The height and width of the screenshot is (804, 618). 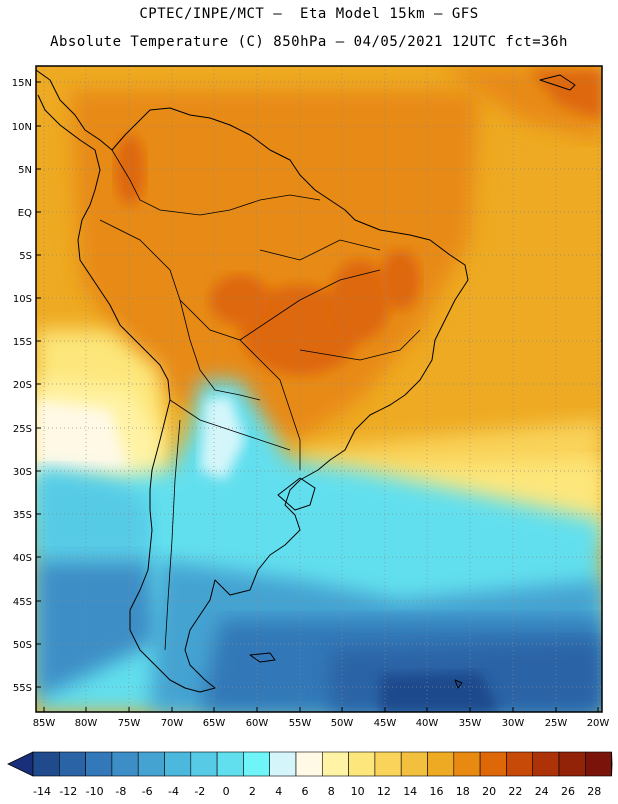 What do you see at coordinates (427, 723) in the screenshot?
I see `lon-label-40W: 40W` at bounding box center [427, 723].